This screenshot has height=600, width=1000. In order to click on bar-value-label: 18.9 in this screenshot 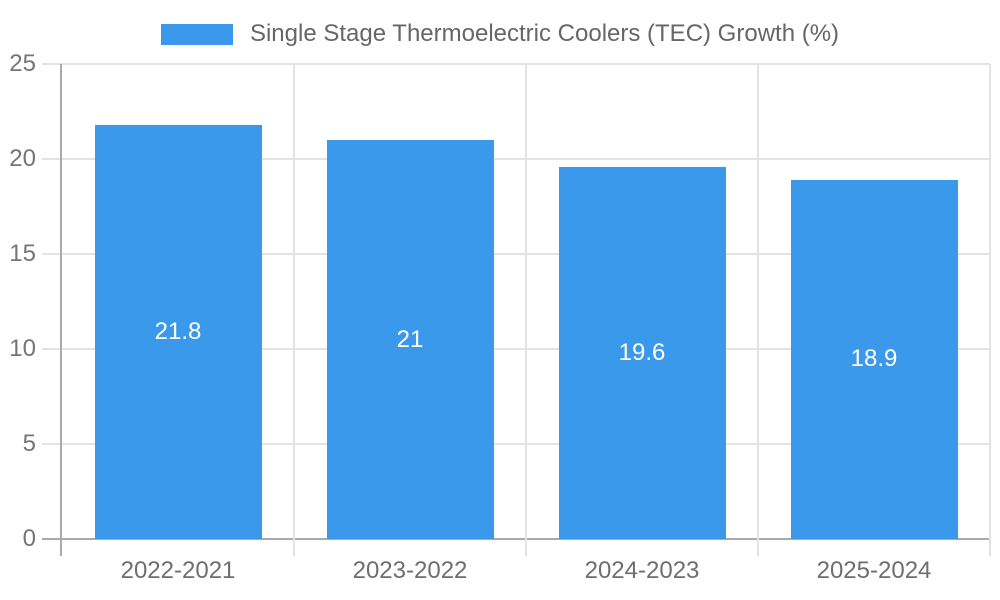, I will do `click(874, 359)`.